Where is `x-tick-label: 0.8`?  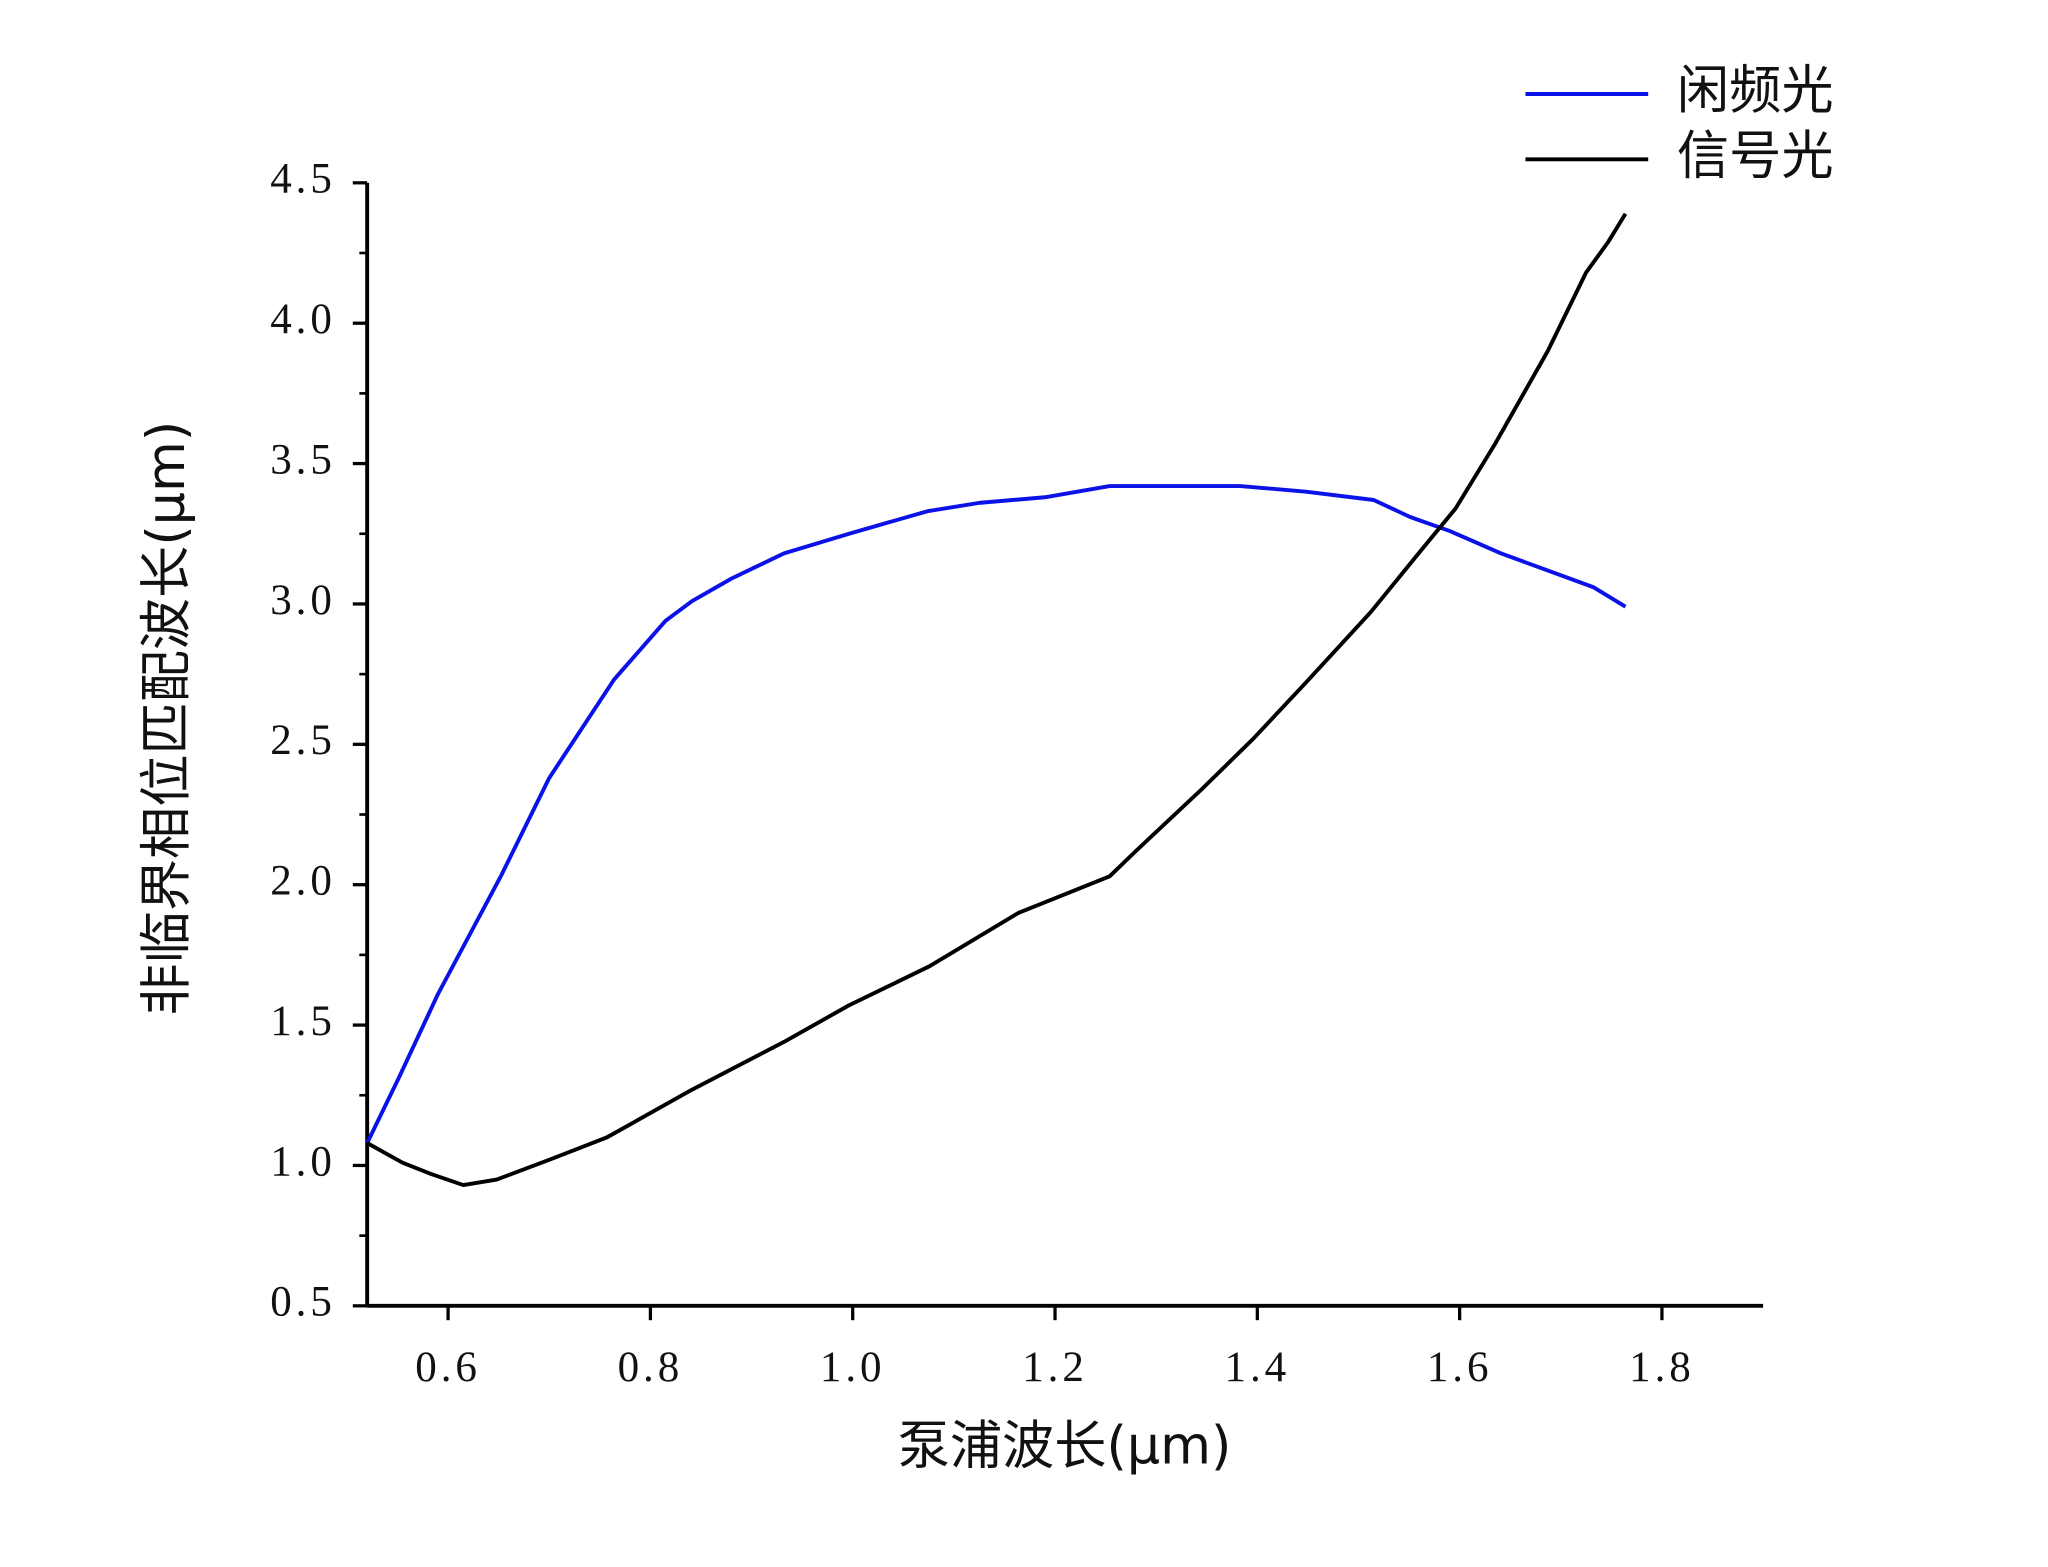 x-tick-label: 0.8 is located at coordinates (651, 1367).